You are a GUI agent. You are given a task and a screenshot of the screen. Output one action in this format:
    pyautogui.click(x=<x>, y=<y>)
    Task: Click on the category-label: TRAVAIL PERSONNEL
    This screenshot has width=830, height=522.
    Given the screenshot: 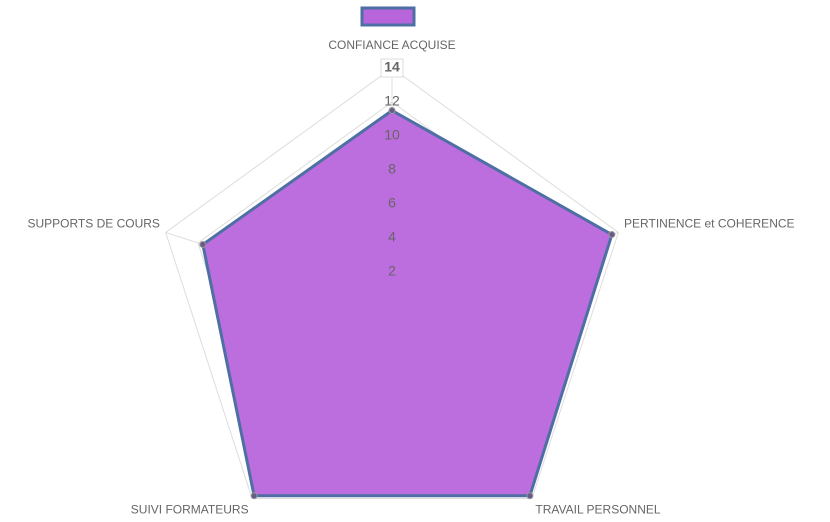 What is the action you would take?
    pyautogui.click(x=597, y=510)
    